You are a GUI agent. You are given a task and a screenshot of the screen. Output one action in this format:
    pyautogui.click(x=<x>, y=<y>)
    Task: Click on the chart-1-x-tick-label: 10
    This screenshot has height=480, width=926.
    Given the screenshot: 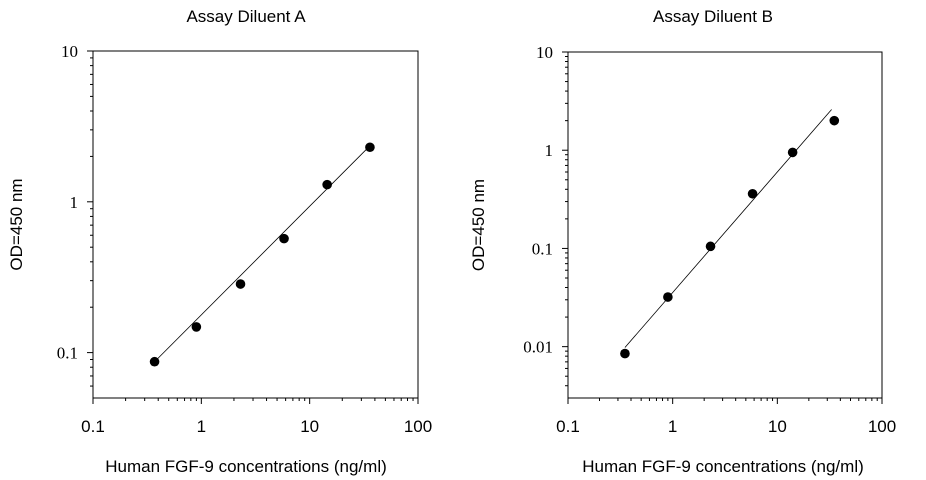 What is the action you would take?
    pyautogui.click(x=309, y=426)
    